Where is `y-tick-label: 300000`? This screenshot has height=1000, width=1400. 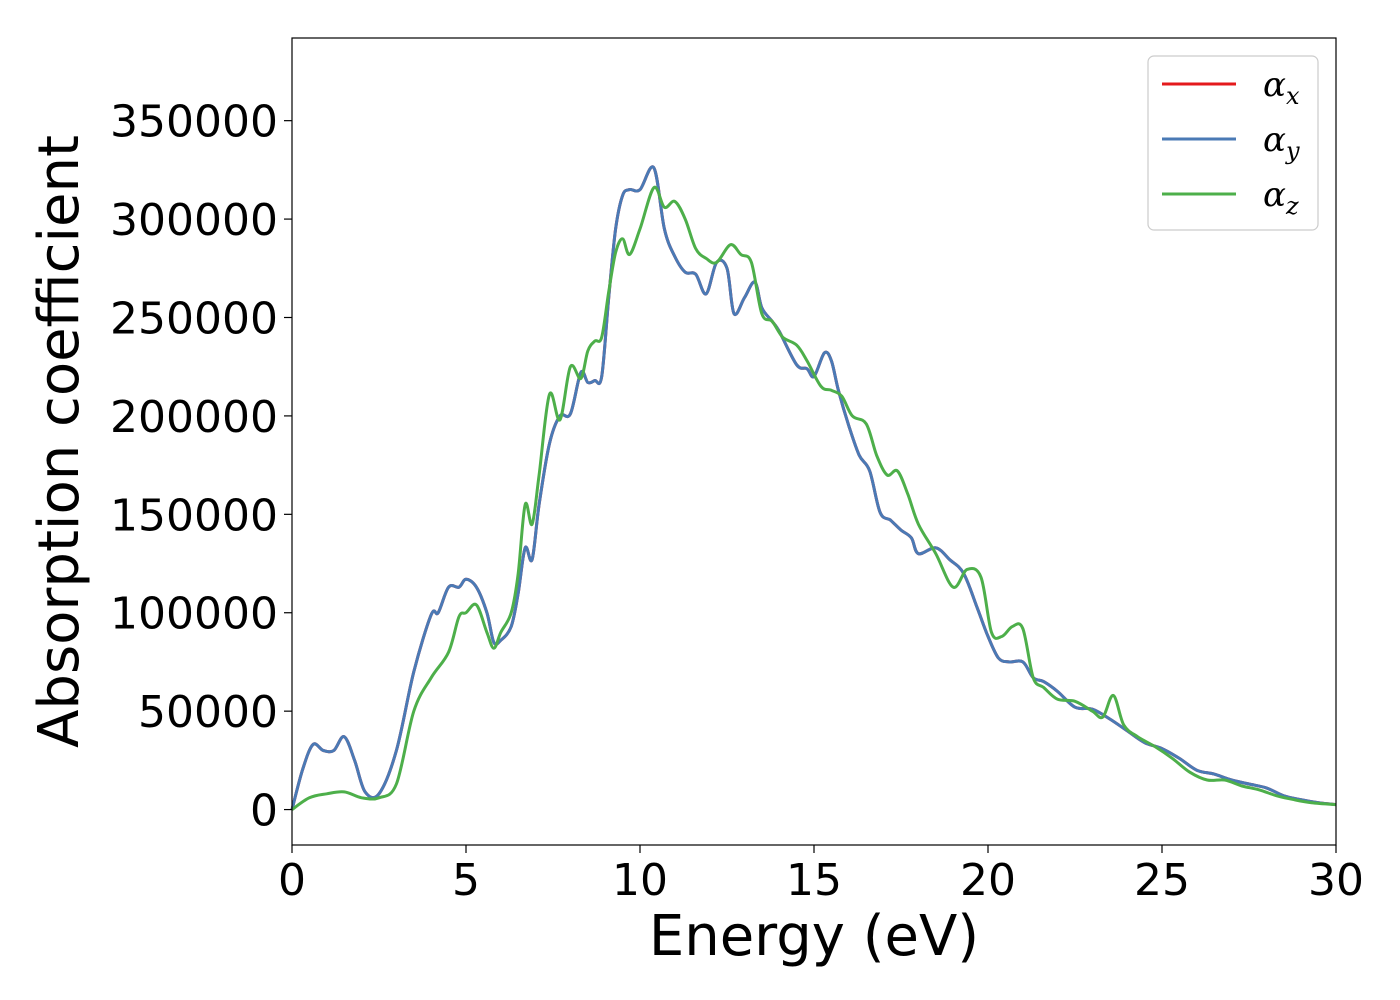
y-tick-label: 300000 is located at coordinates (194, 220).